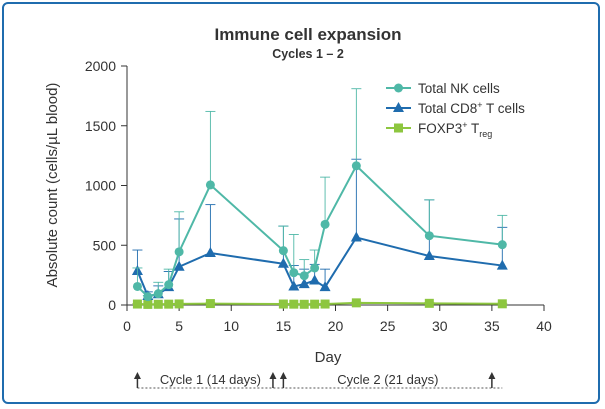  I want to click on y-tick-label: 0, so click(112, 305).